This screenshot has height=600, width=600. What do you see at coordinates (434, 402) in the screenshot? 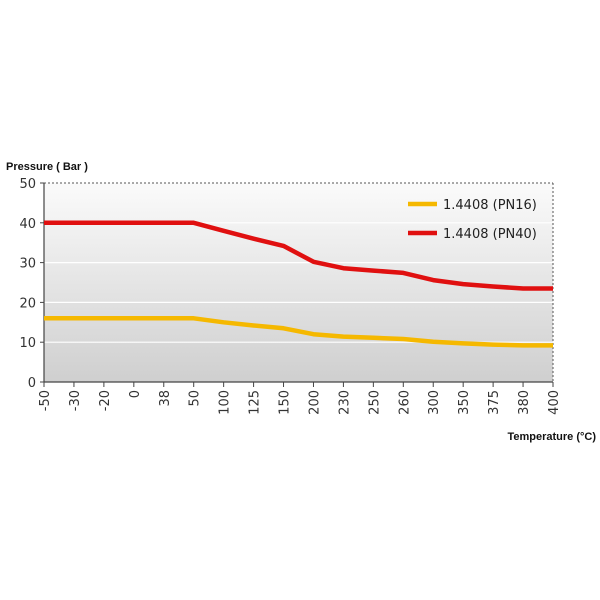
I see `x-tick-label: 300` at bounding box center [434, 402].